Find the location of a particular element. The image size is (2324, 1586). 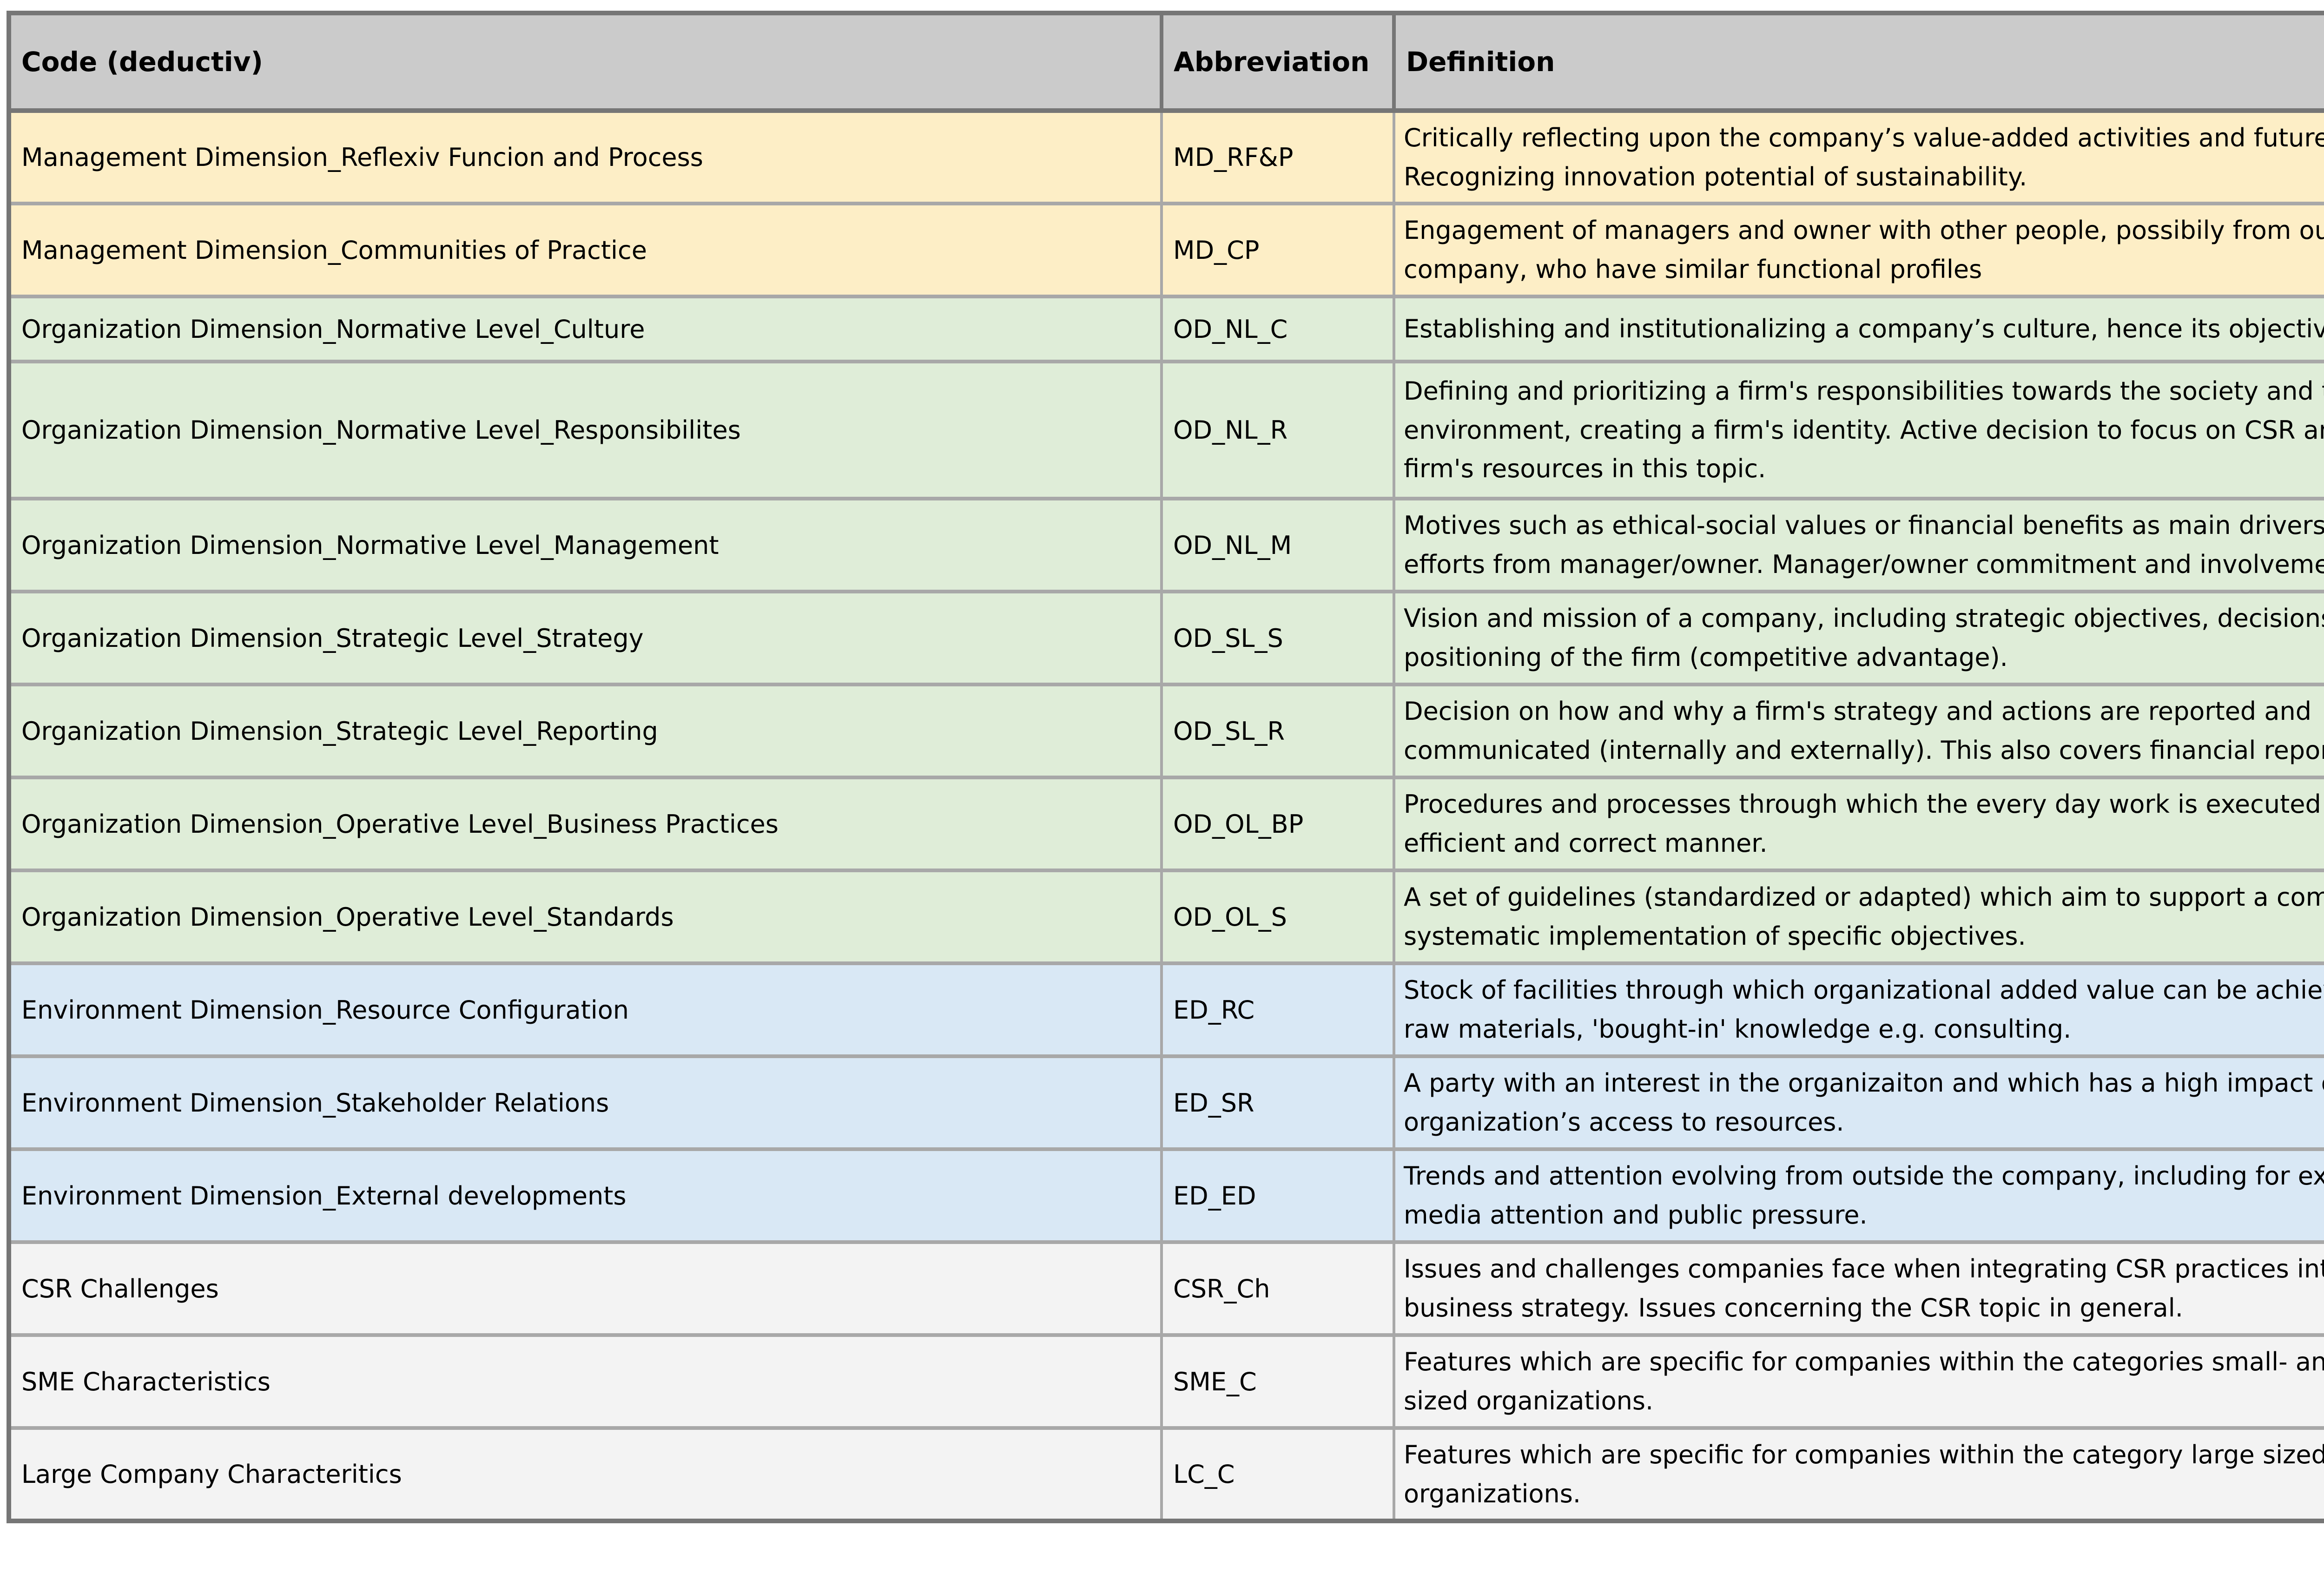

header-row: Code (deductiv) Abbreviation Definition is located at coordinates (1166, 63).